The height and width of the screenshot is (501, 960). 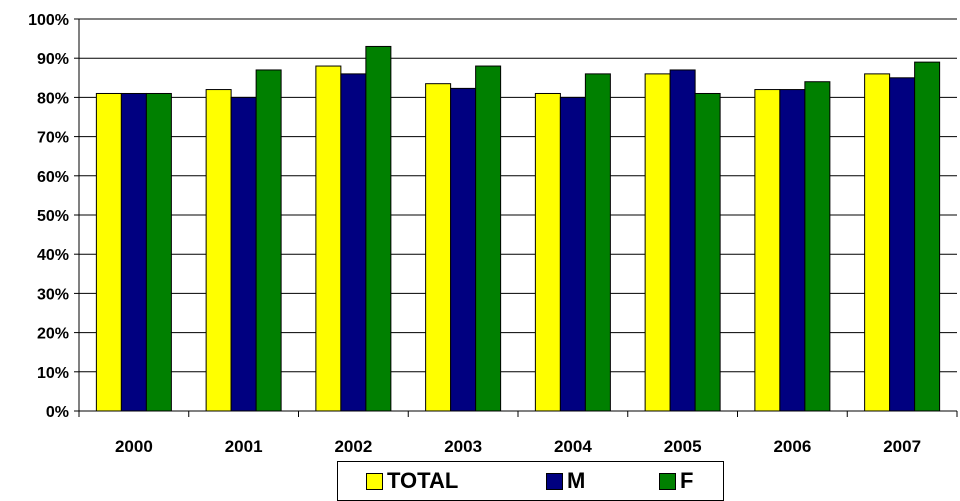 What do you see at coordinates (57, 412) in the screenshot?
I see `y-tick-label: 0%` at bounding box center [57, 412].